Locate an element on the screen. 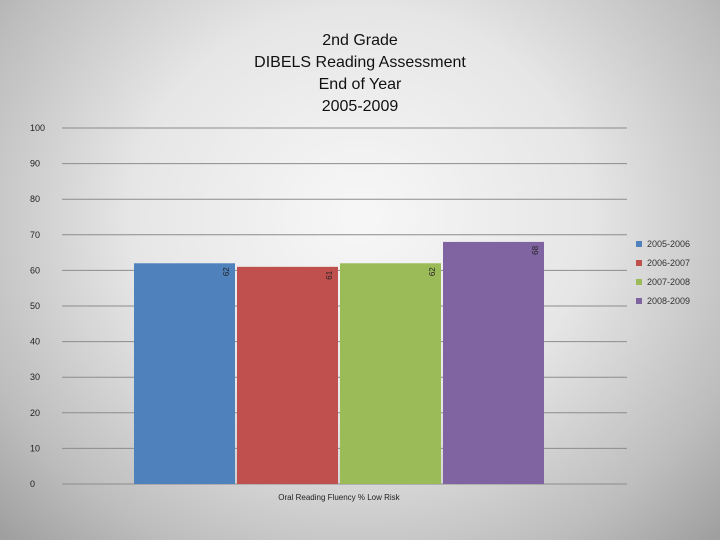 Image resolution: width=720 pixels, height=540 pixels. legend-item: 2005-2006 is located at coordinates (663, 243).